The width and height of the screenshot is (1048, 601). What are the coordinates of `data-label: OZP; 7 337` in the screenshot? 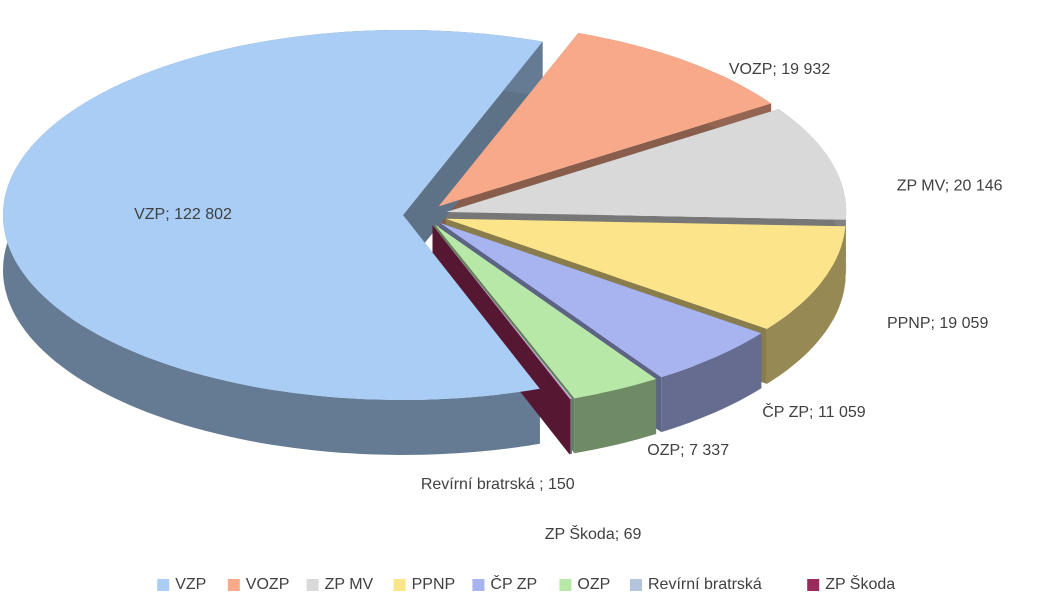 It's located at (688, 450).